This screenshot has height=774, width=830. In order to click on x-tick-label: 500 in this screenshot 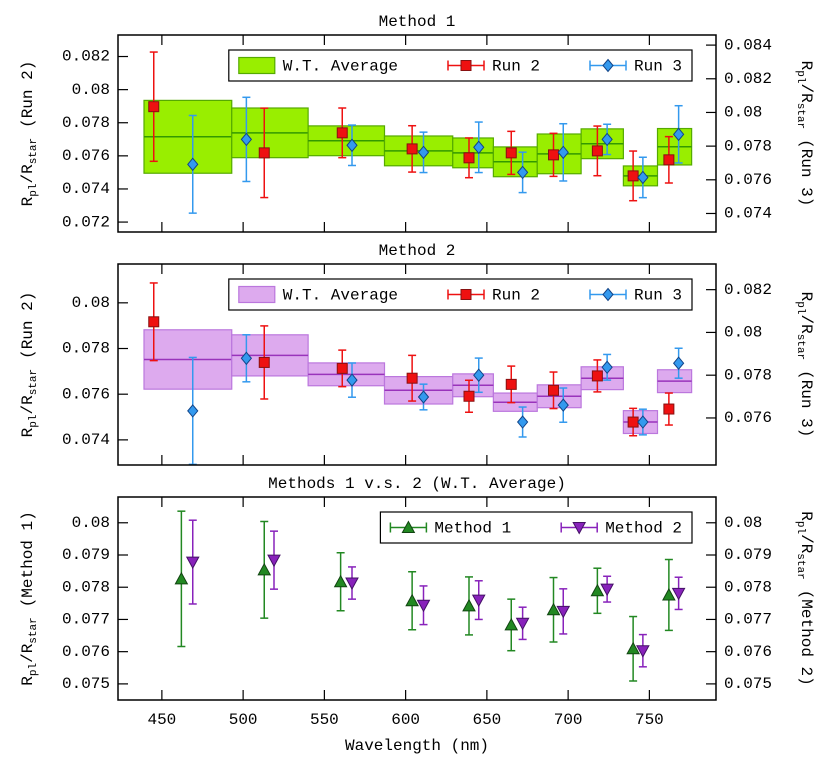, I will do `click(243, 720)`.